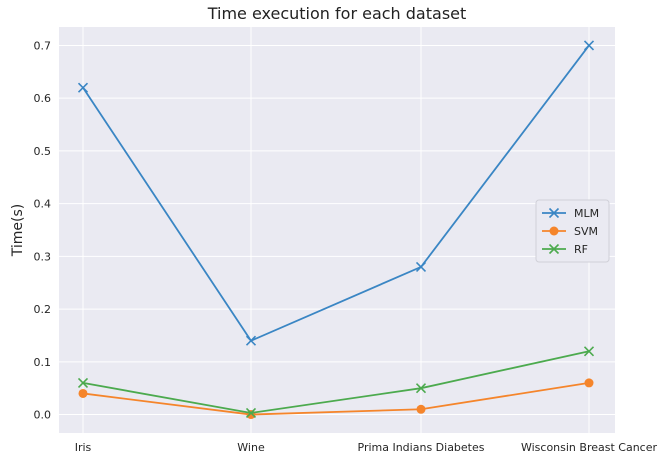 Image resolution: width=669 pixels, height=461 pixels. I want to click on legend-item-rf: RF, so click(565, 249).